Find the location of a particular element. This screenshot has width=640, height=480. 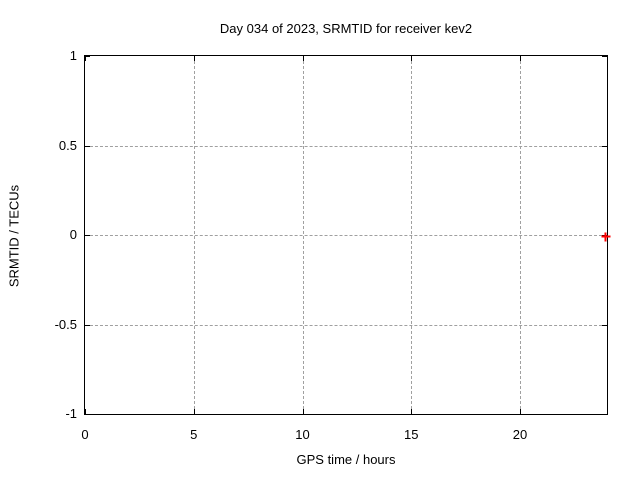

y-tick-label: -0.5 is located at coordinates (65, 324).